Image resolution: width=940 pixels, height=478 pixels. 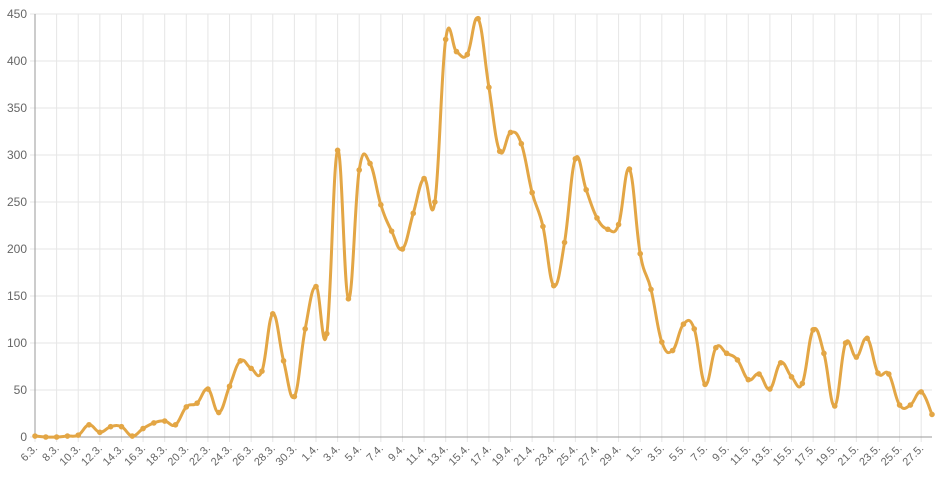 What do you see at coordinates (589, 456) in the screenshot?
I see `x-tick-label: 27.4.` at bounding box center [589, 456].